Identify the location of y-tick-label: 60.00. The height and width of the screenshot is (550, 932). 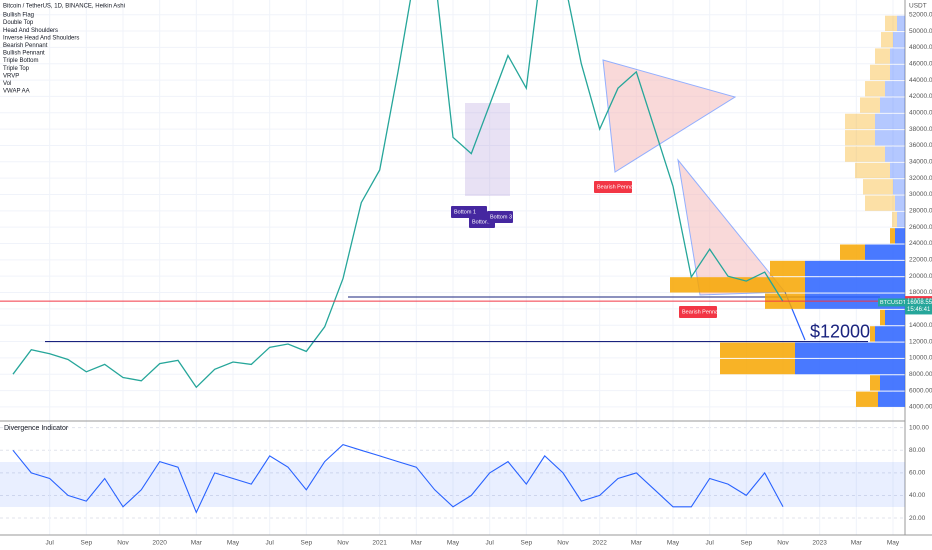
(917, 473).